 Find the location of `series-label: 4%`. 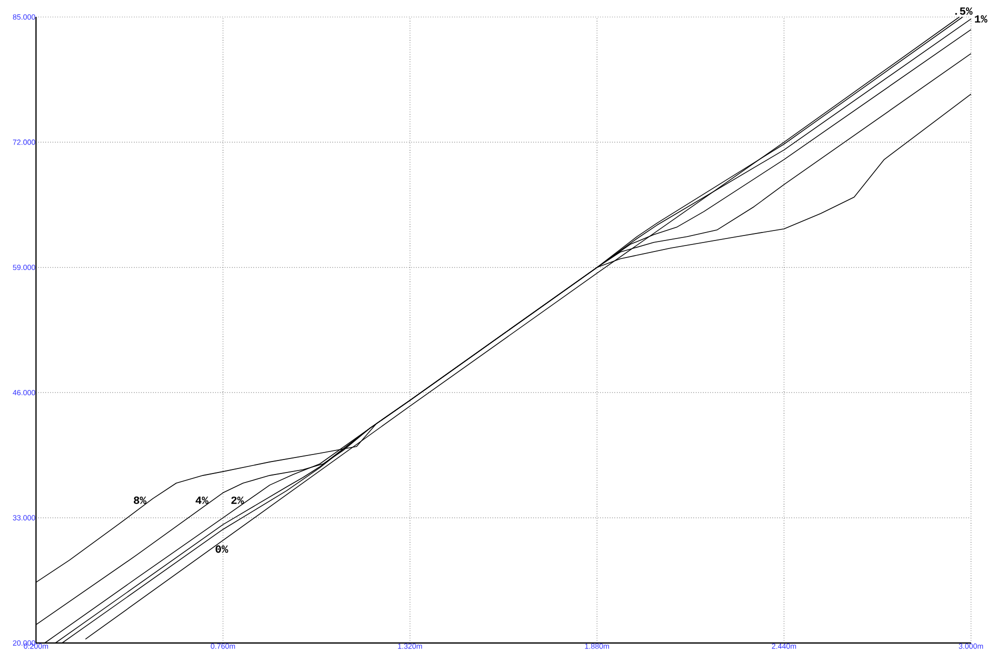

series-label: 4% is located at coordinates (202, 500).